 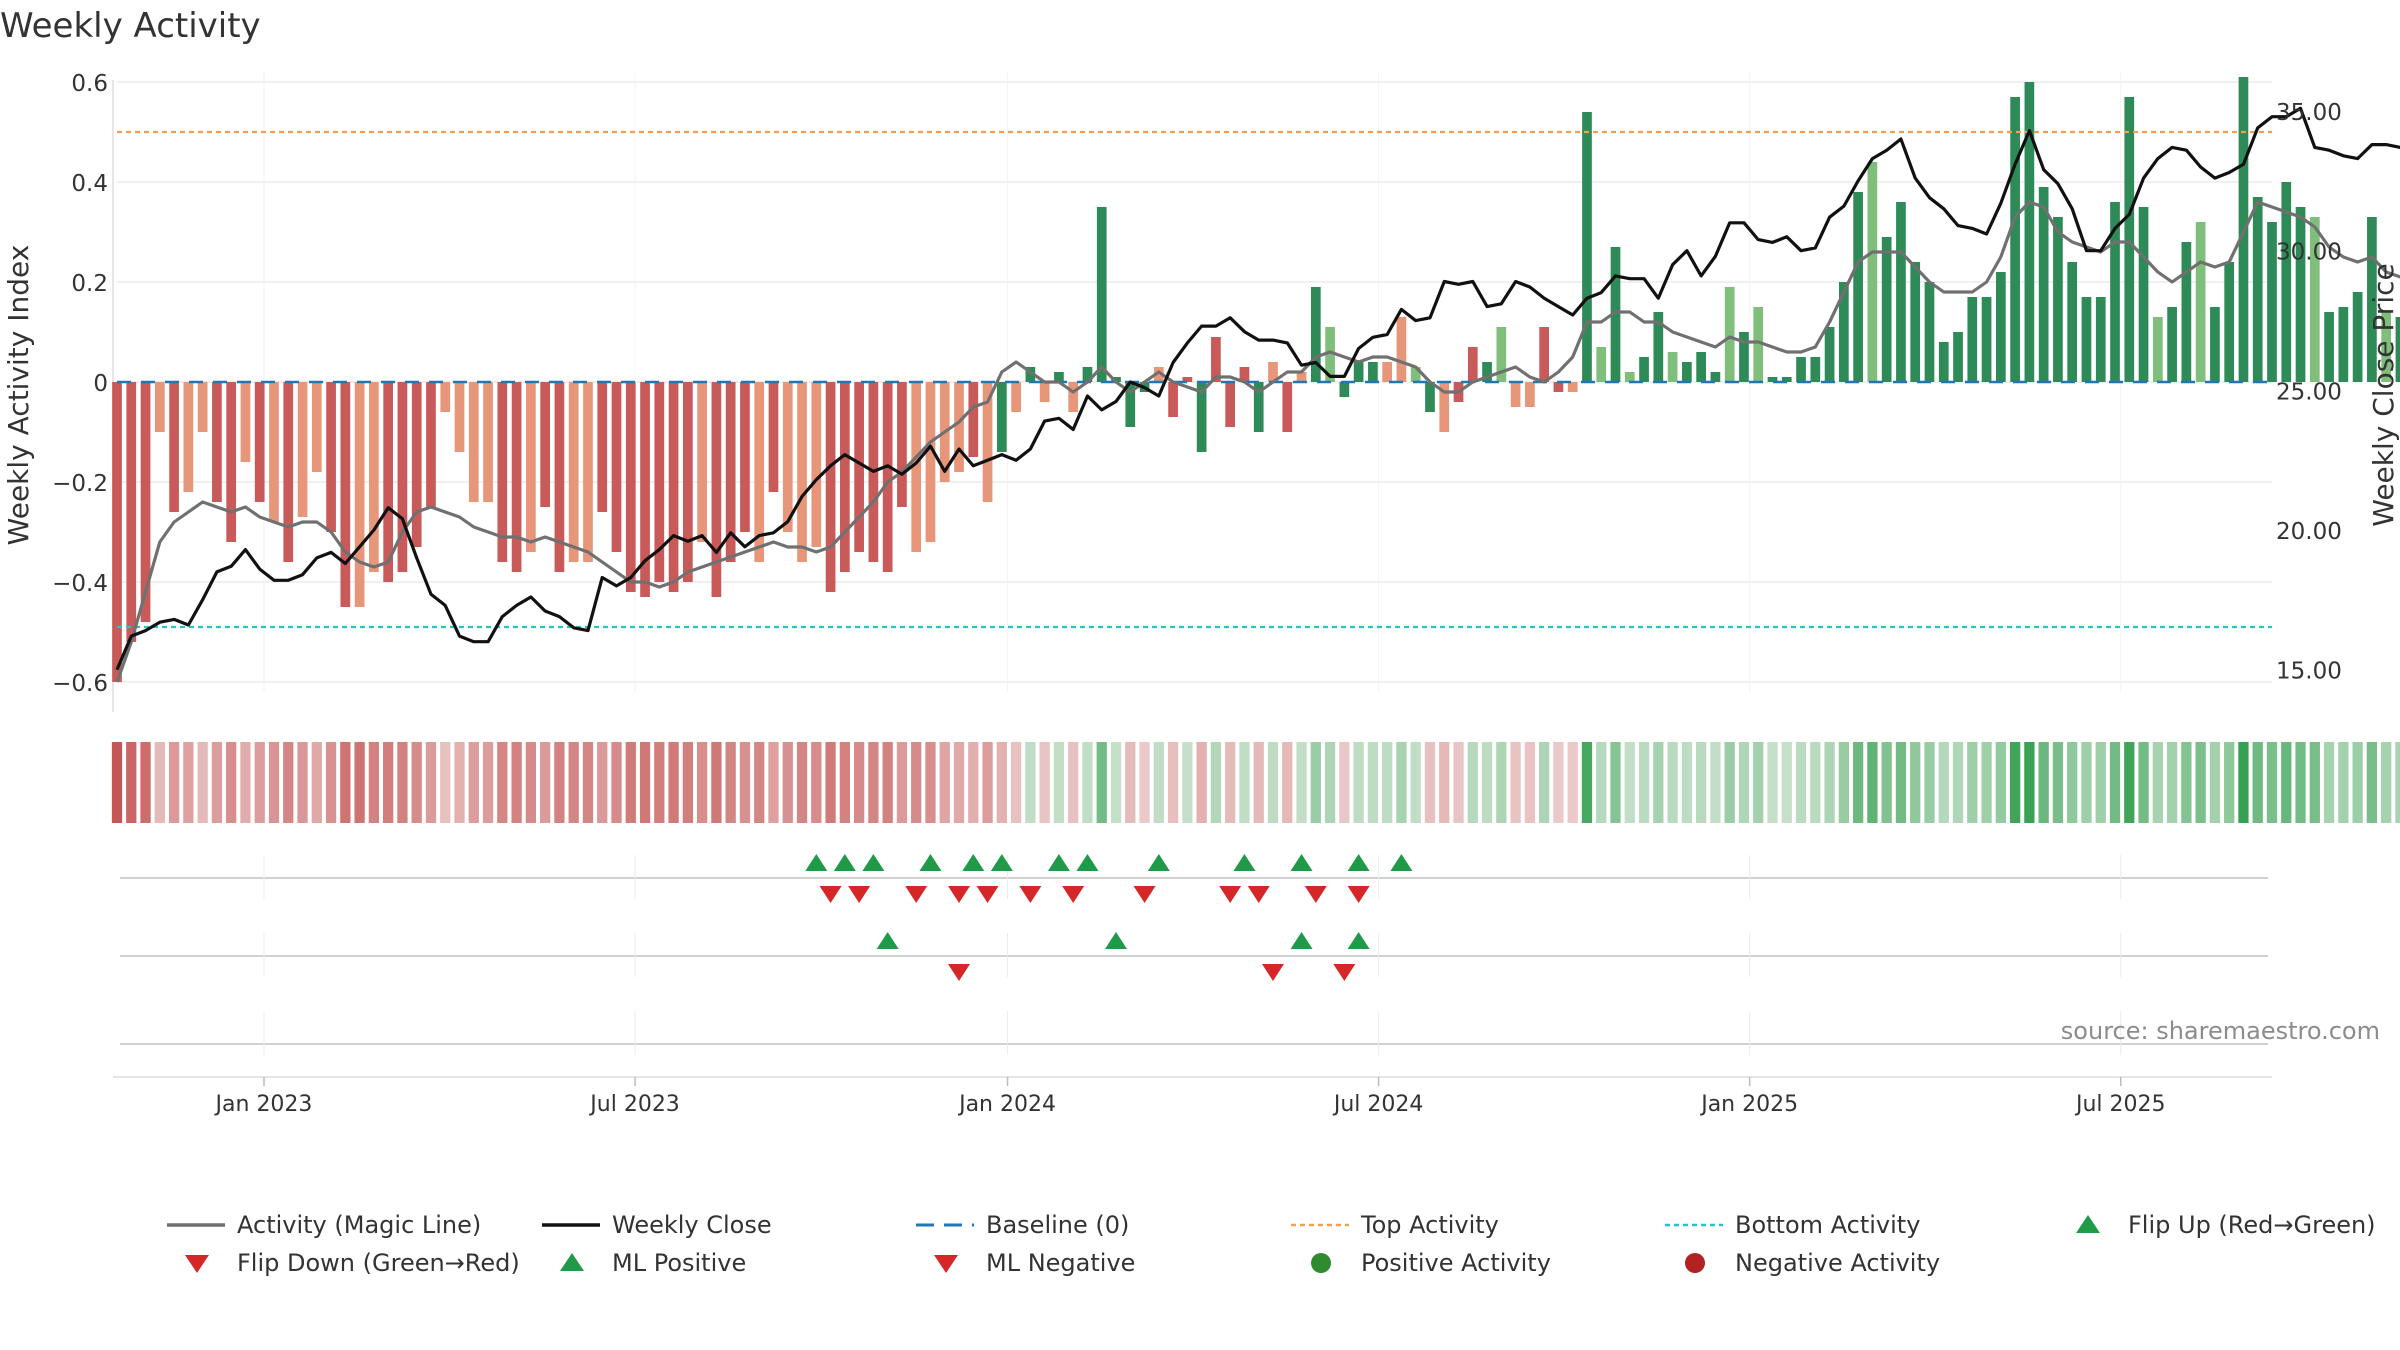 I want to click on signal-marker-rows, so click(x=1194, y=954).